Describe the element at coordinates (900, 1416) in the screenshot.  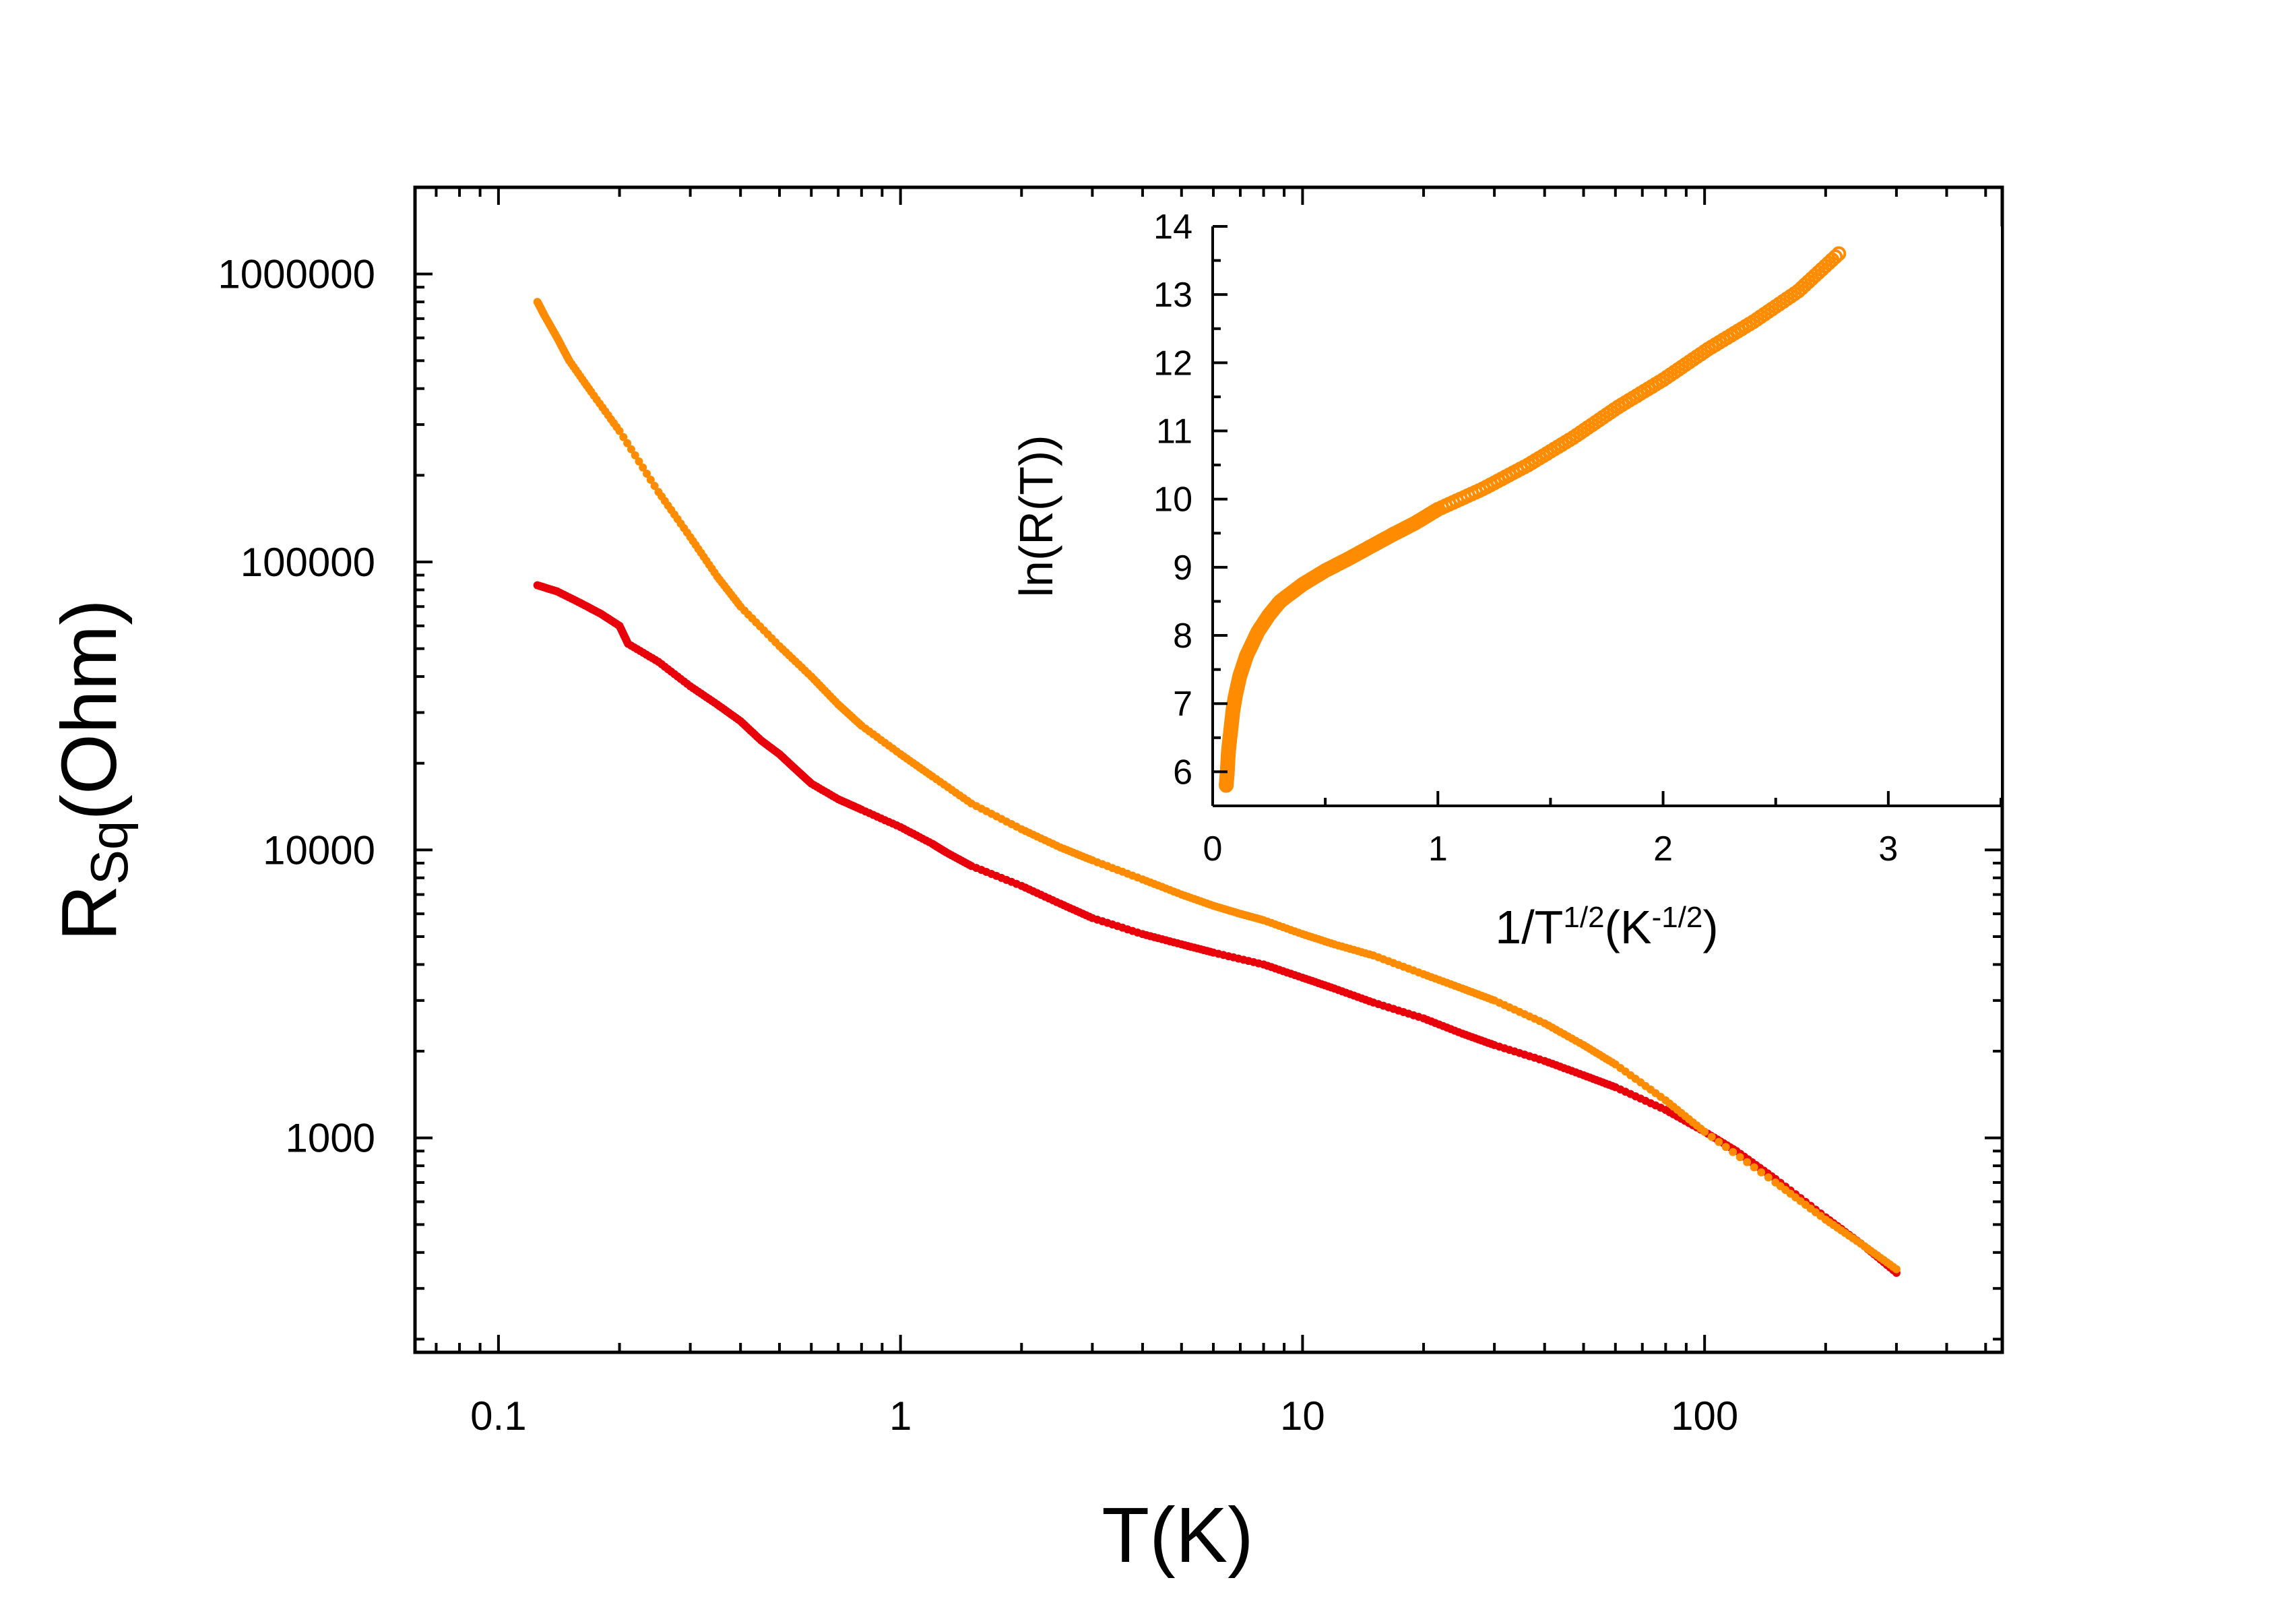
I see `x-tick-label: 1` at that location.